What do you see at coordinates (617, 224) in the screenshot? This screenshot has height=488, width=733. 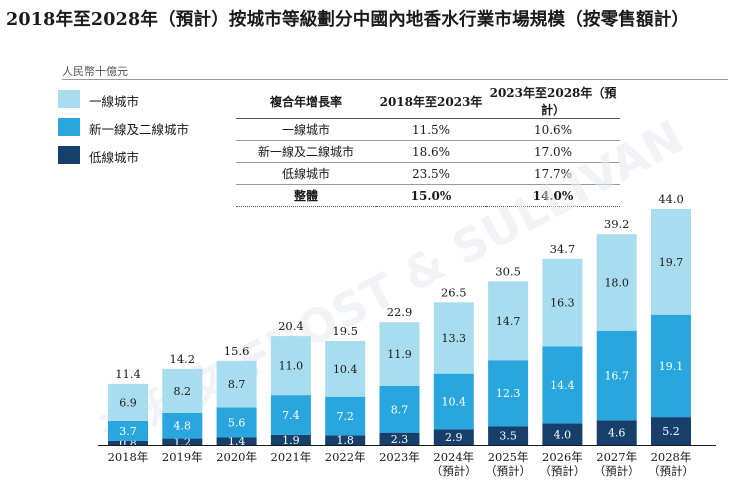 I see `bar-total-label: 39.2` at bounding box center [617, 224].